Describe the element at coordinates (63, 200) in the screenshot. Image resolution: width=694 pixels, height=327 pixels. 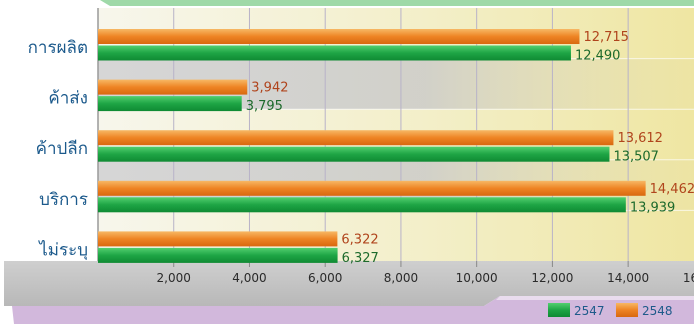
I see `category-label: บริการ` at that location.